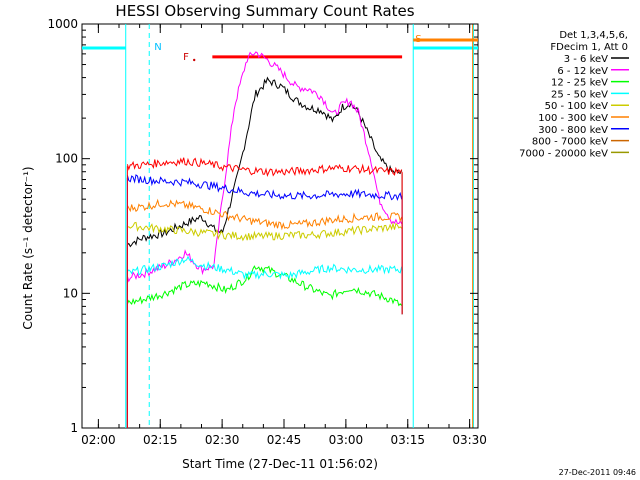 Image resolution: width=640 pixels, height=480 pixels. Describe the element at coordinates (573, 130) in the screenshot. I see `legend-label: 300 - 800 keV` at that location.